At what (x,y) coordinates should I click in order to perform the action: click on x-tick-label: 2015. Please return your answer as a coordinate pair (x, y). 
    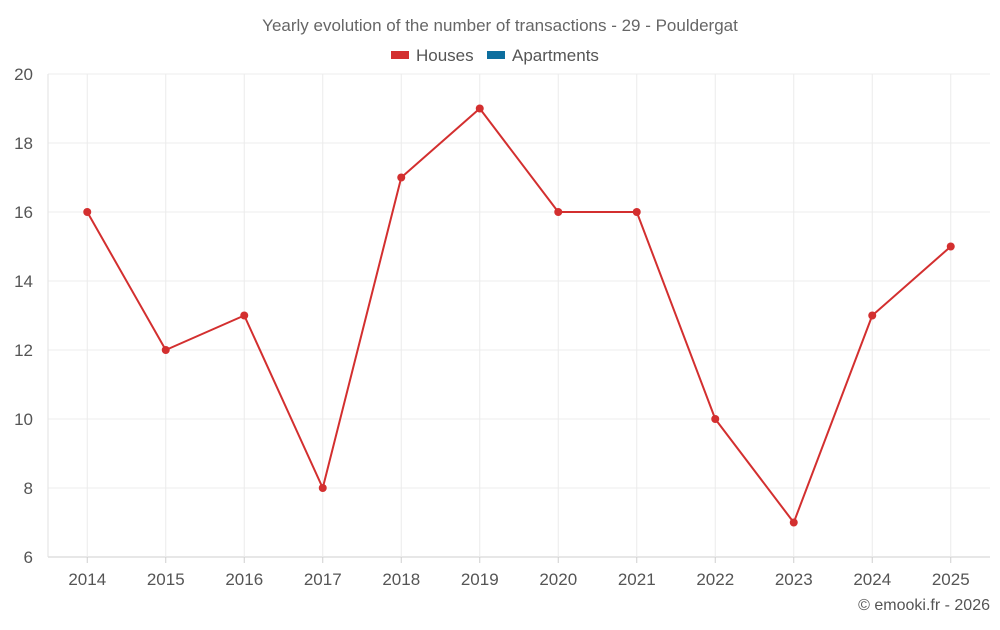
    Looking at the image, I should click on (166, 579).